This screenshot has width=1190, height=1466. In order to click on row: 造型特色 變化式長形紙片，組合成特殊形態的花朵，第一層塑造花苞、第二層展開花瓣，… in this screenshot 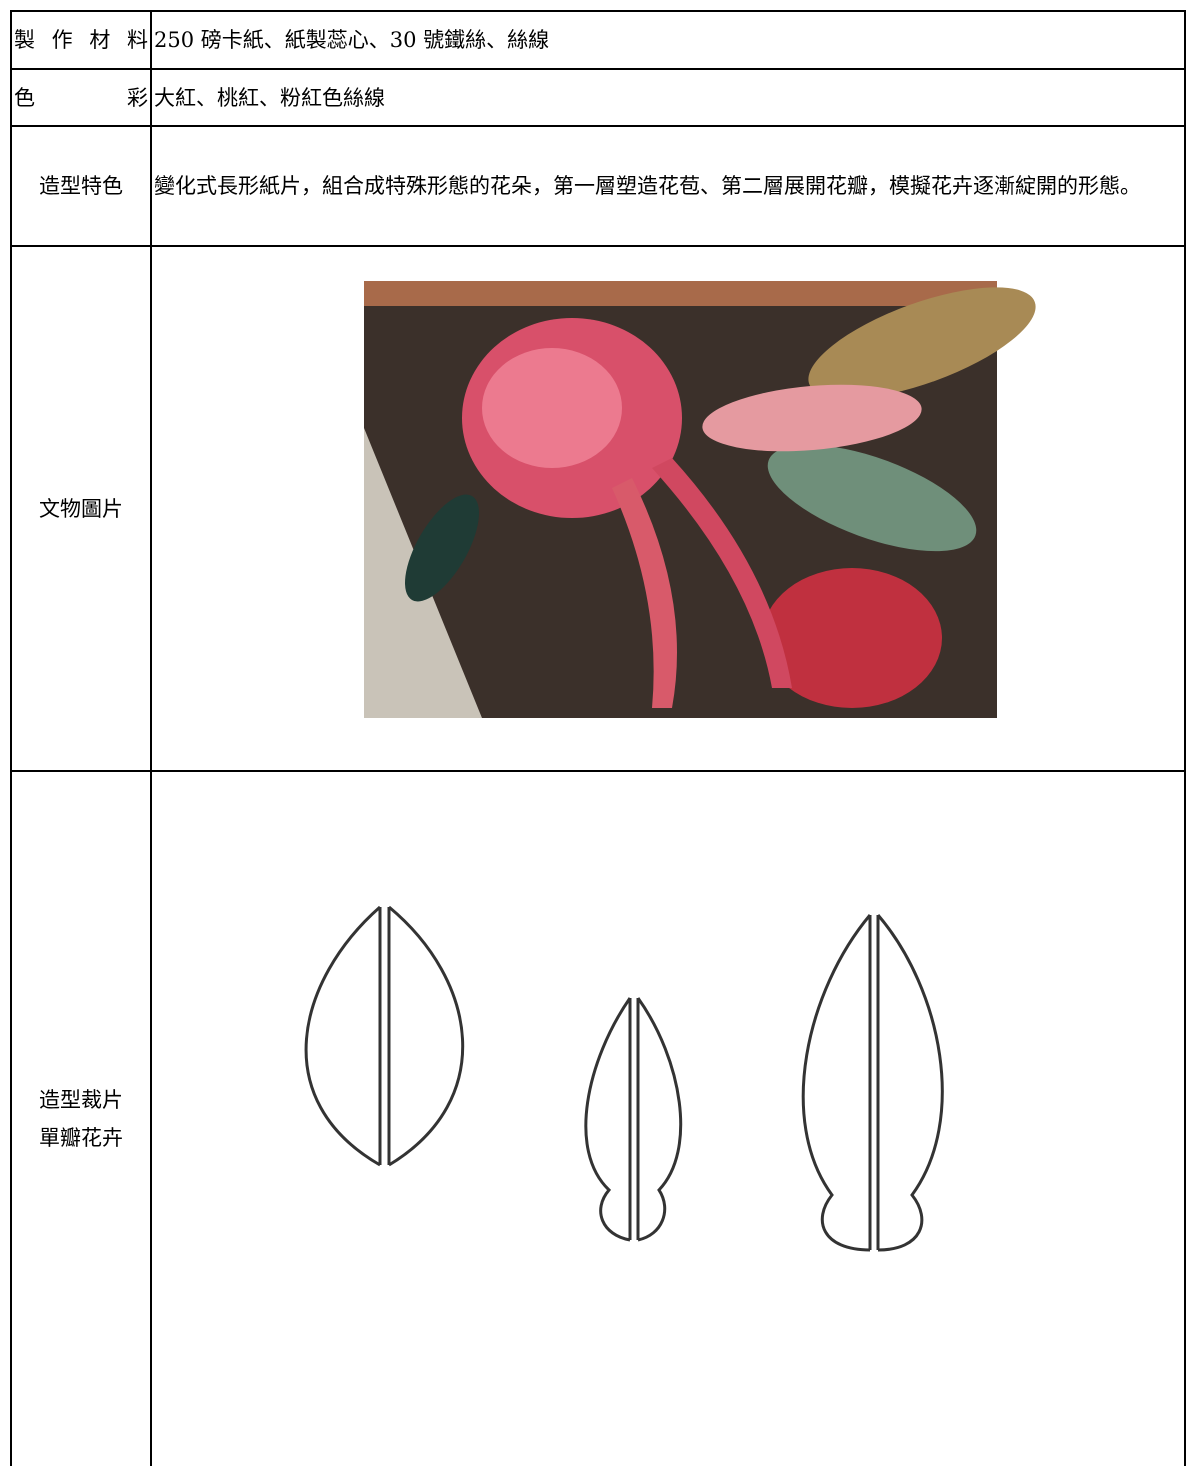, I will do `click(598, 186)`.